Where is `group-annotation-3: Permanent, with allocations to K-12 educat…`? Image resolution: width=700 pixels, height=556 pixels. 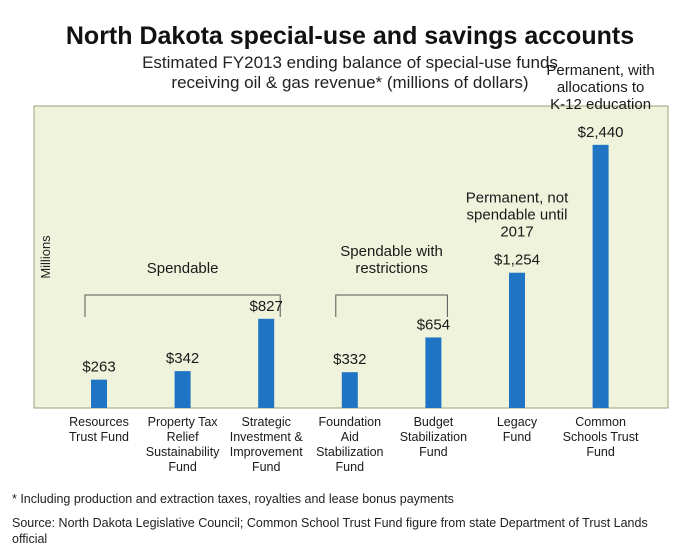
group-annotation-3: Permanent, with allocations to K-12 educat… is located at coordinates (600, 87).